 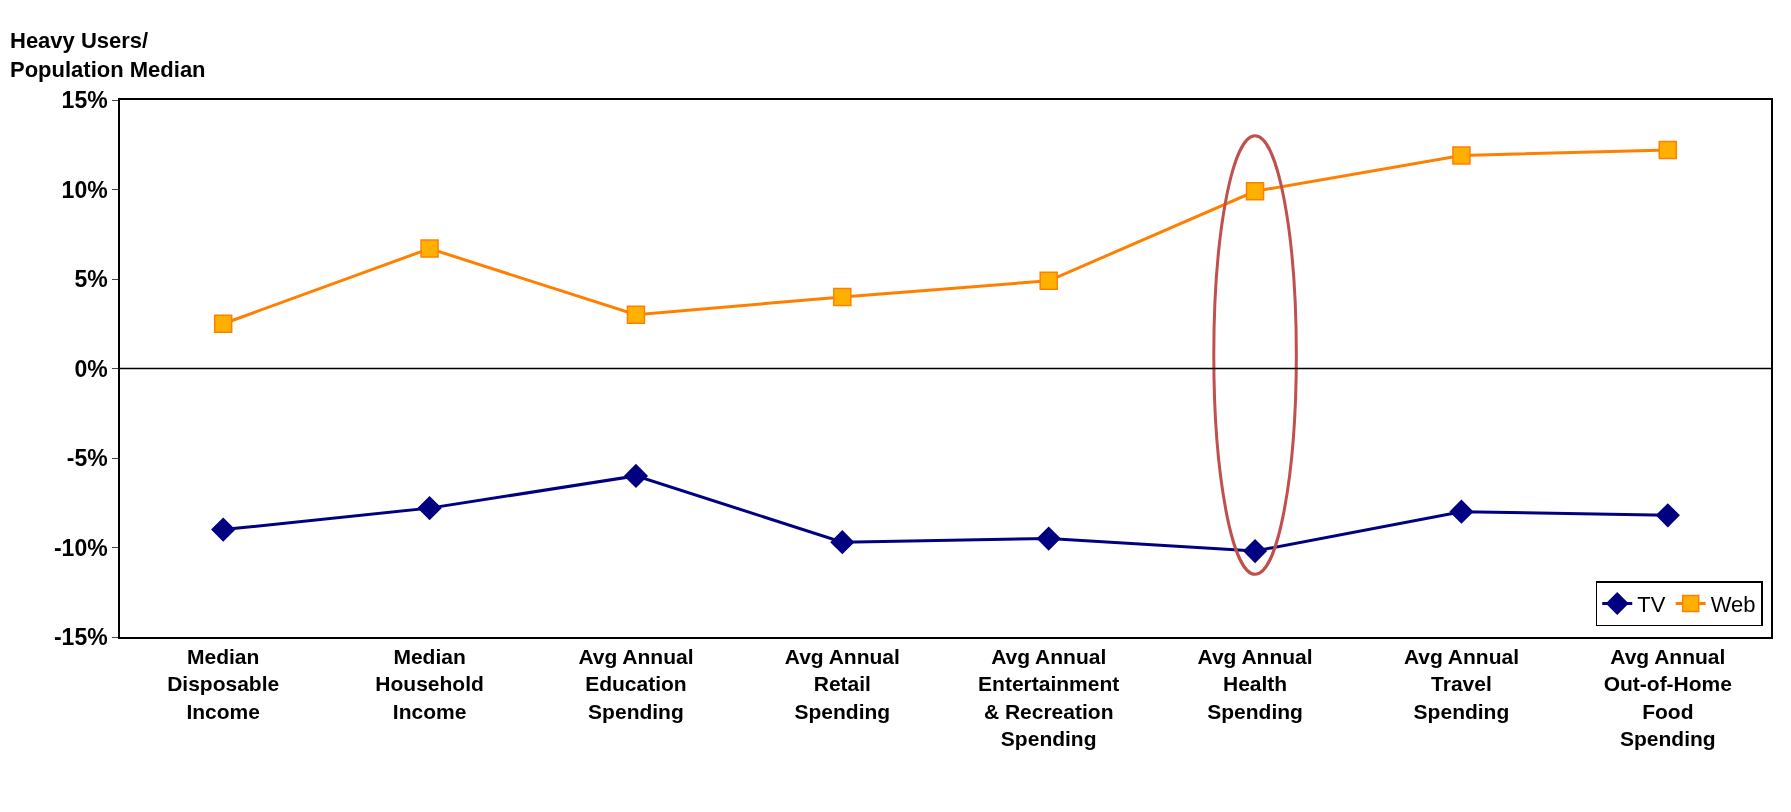 I want to click on x-tick-label: Avg Annual Retail Spending, so click(x=842, y=683).